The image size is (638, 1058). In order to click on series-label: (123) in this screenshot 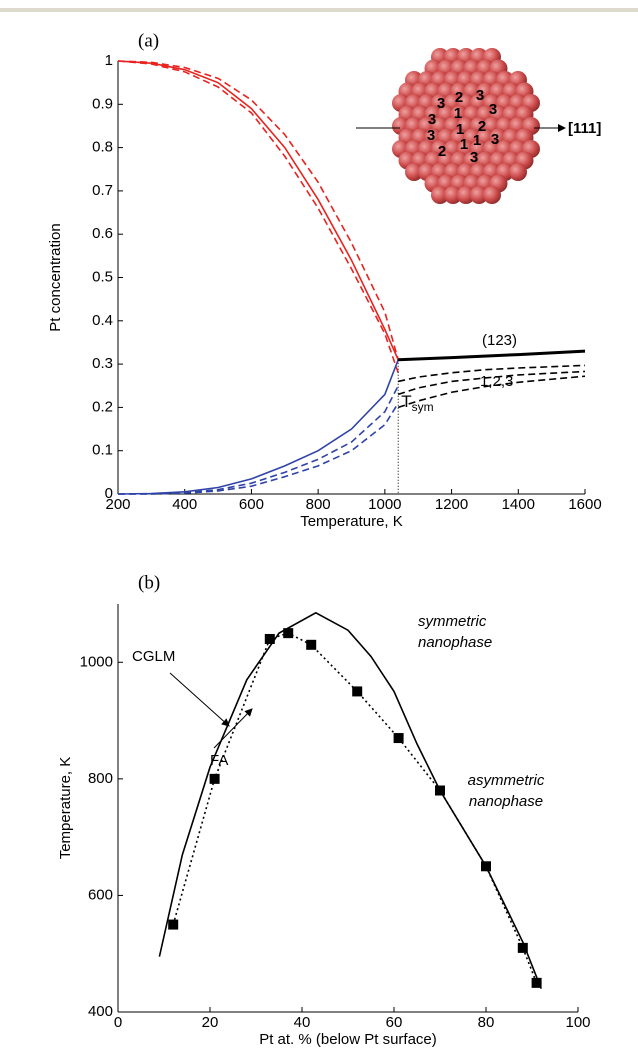, I will do `click(499, 340)`.